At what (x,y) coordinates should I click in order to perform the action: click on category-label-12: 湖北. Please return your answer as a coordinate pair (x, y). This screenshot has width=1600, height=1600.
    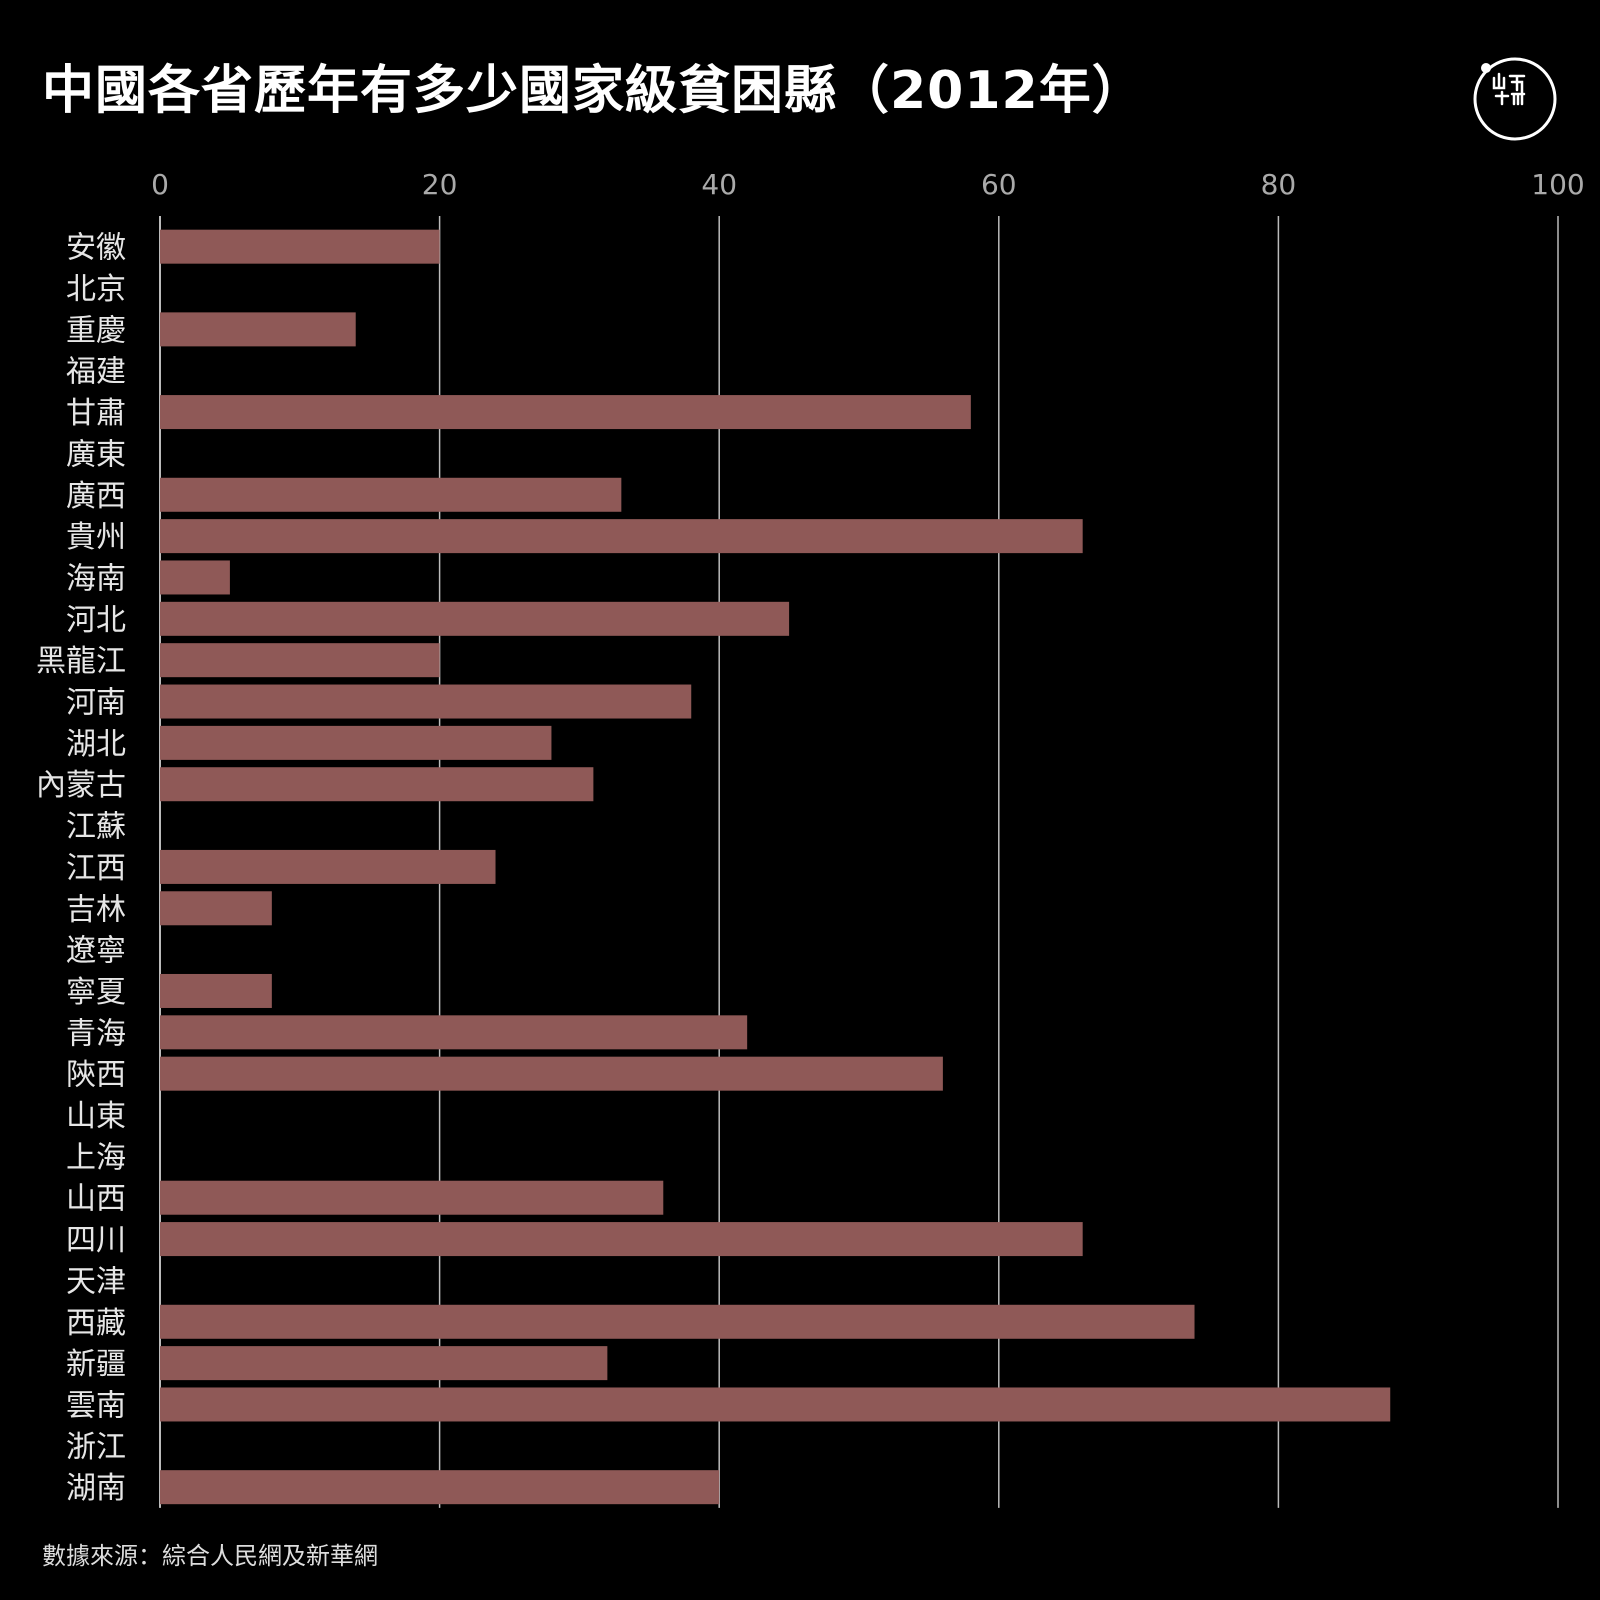
    Looking at the image, I should click on (96, 744).